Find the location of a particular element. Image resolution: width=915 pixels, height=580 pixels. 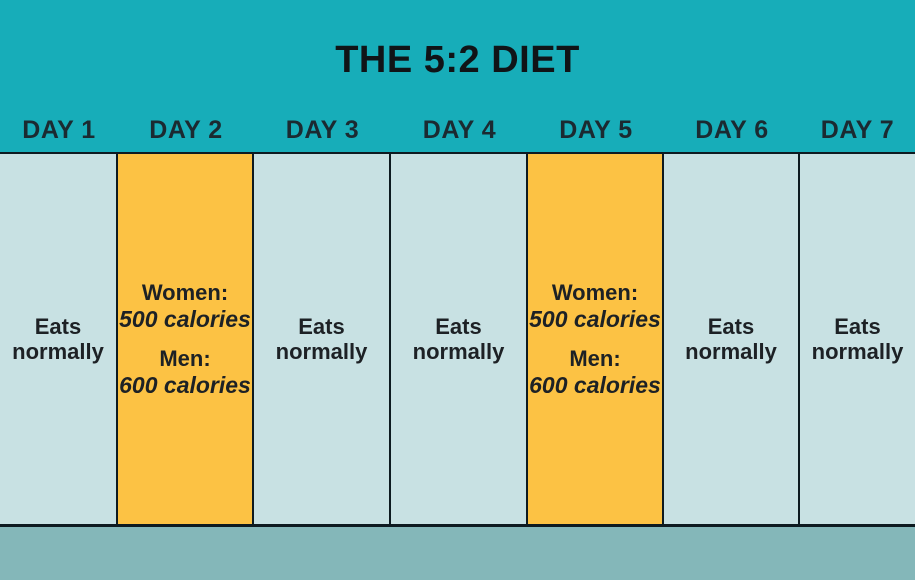

footer-strip is located at coordinates (457, 553).